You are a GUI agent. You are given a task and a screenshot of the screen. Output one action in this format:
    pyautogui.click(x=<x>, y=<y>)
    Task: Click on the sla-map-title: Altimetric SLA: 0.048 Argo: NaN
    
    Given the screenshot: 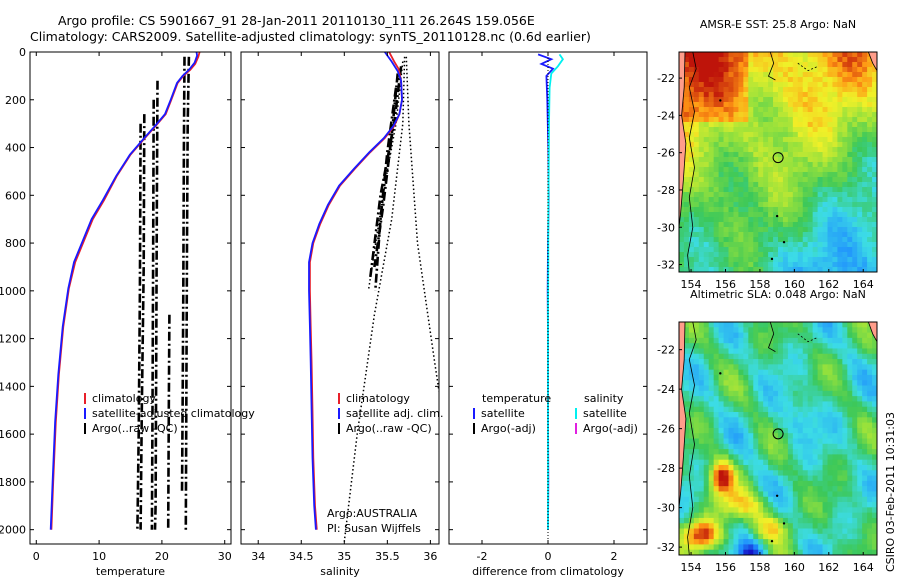 What is the action you would take?
    pyautogui.click(x=778, y=294)
    